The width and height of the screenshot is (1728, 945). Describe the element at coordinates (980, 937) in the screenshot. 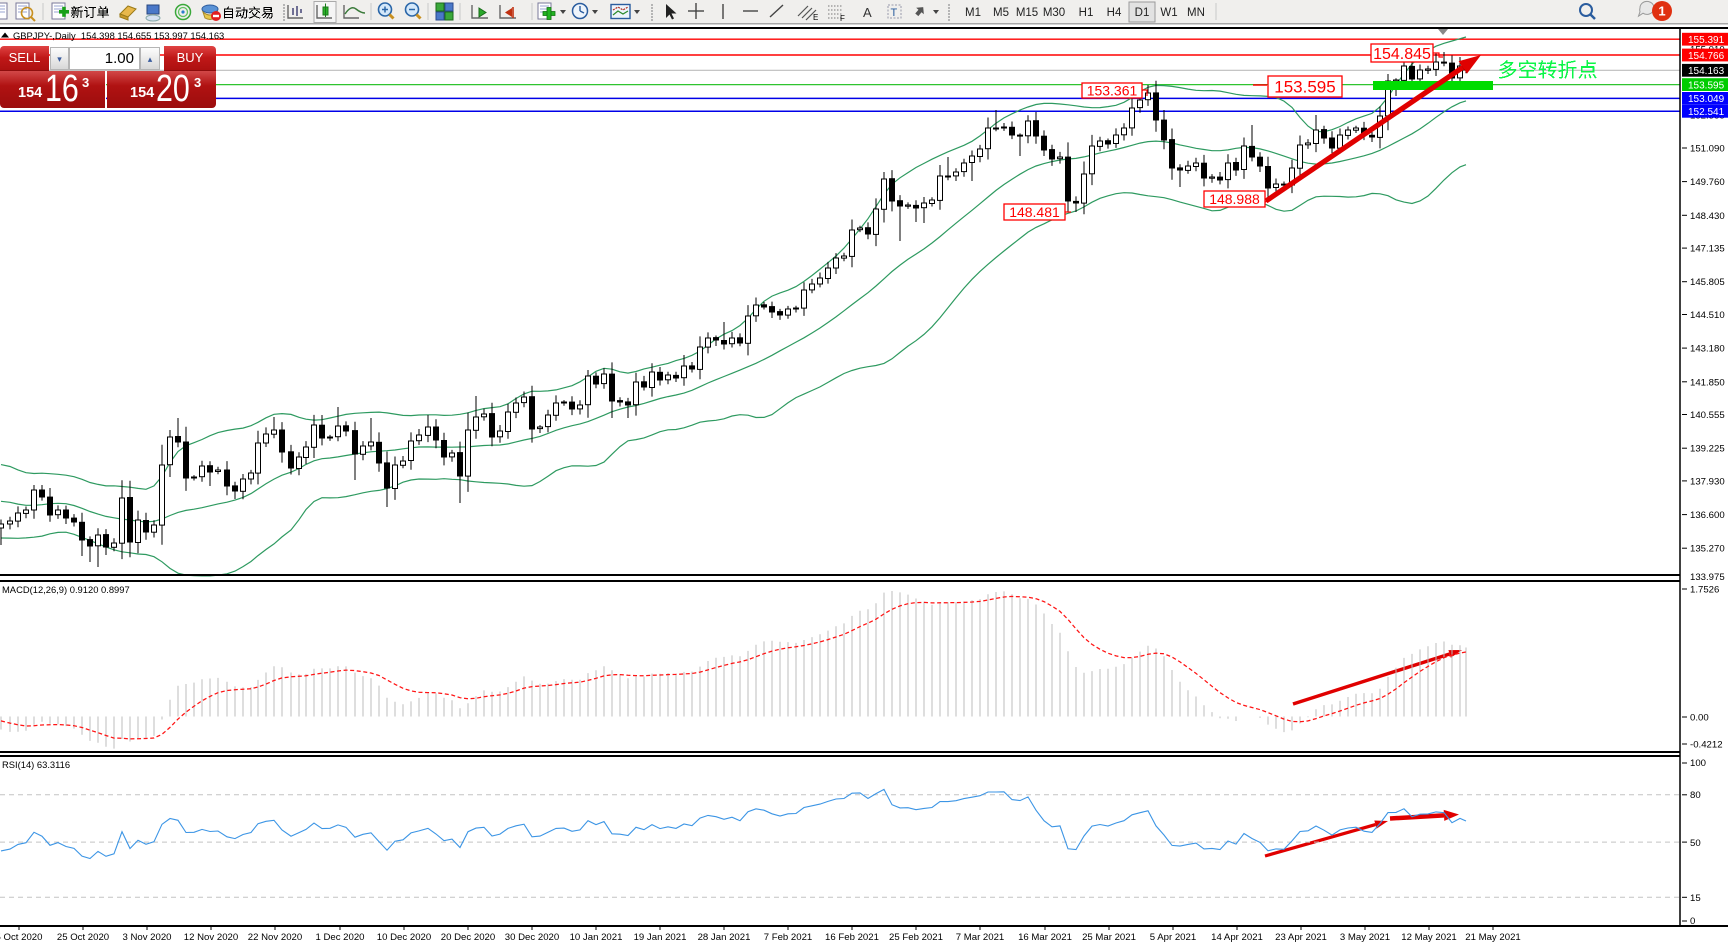

I see `svg-text: 7 Mar 2021` at that location.